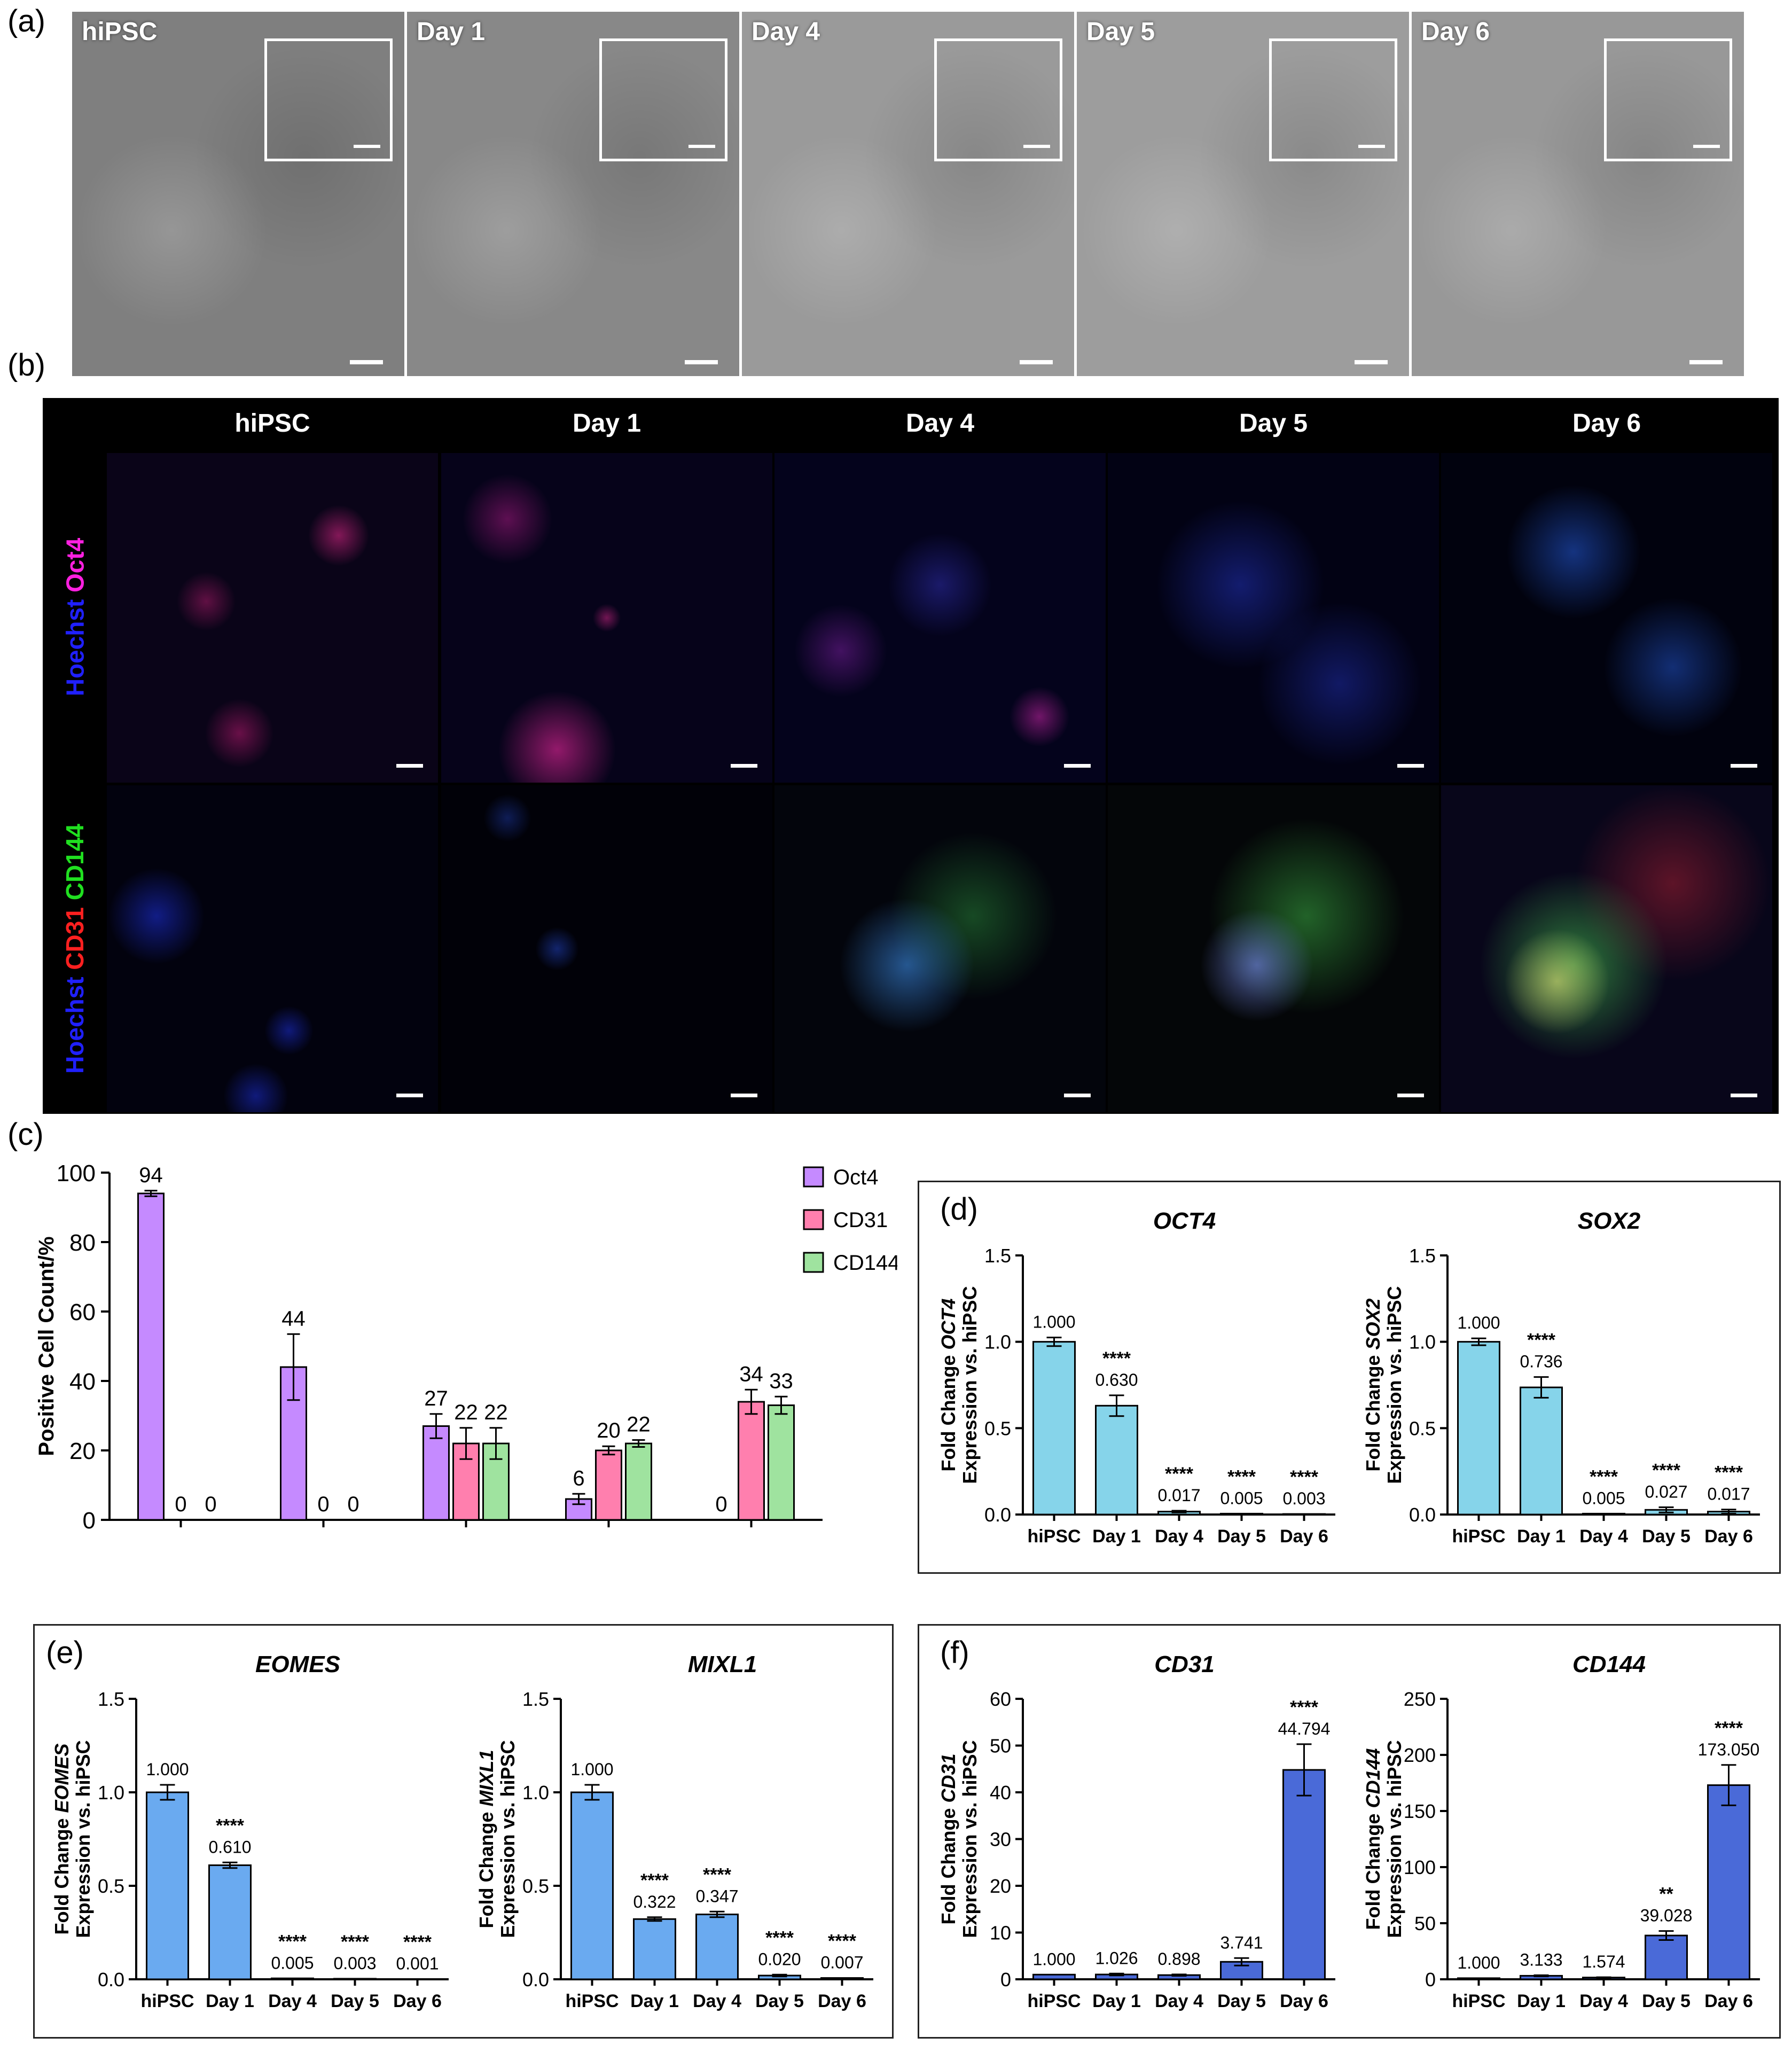  What do you see at coordinates (167, 1769) in the screenshot?
I see `data-label-hipsc: 1.000` at bounding box center [167, 1769].